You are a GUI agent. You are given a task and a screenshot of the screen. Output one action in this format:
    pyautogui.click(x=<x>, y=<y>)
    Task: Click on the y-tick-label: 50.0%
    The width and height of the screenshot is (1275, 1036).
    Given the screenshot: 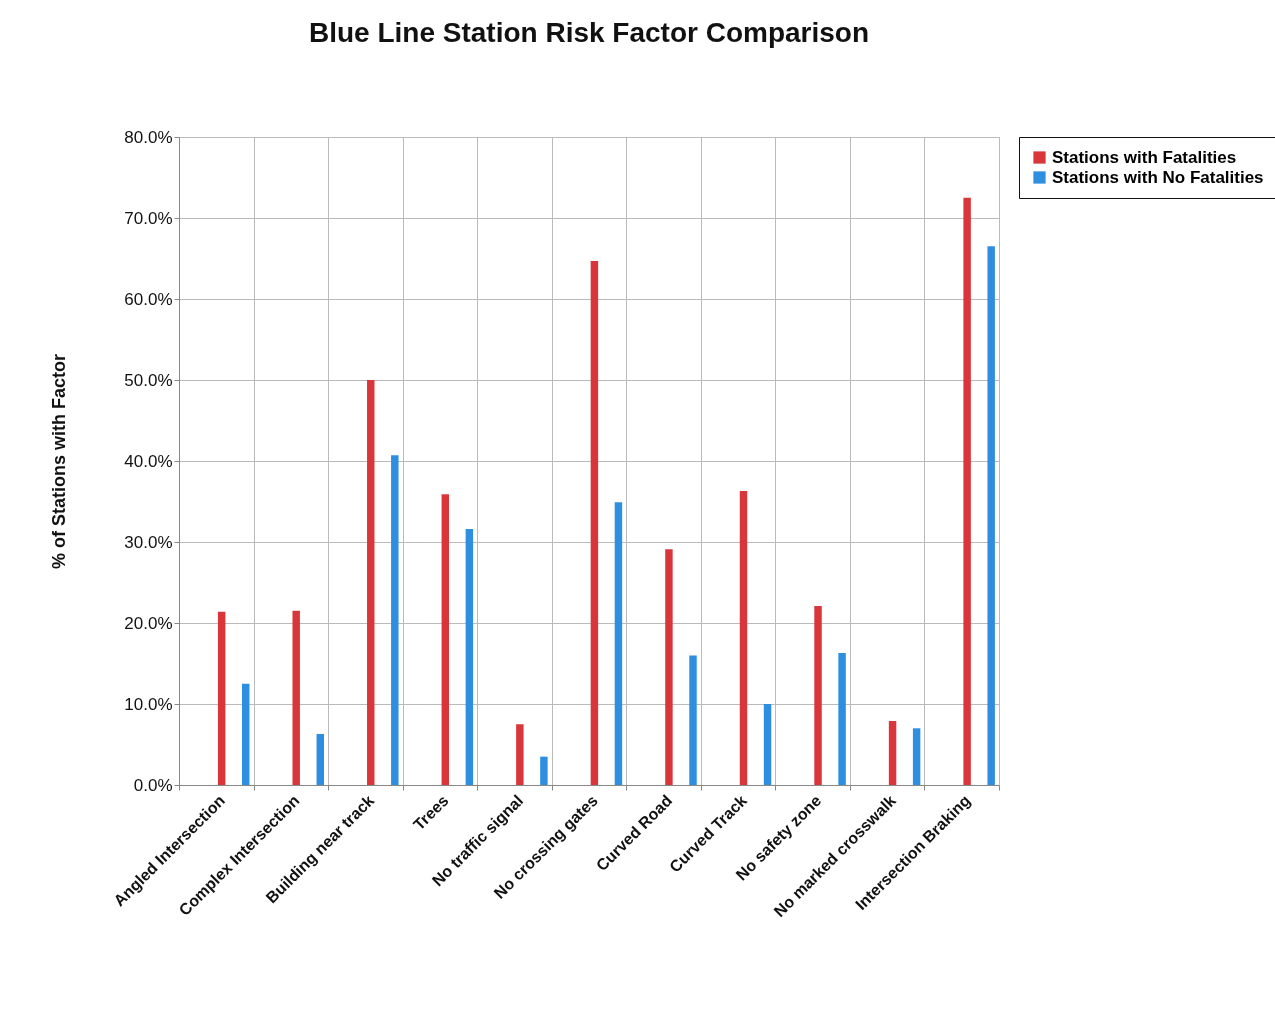 What is the action you would take?
    pyautogui.click(x=148, y=380)
    